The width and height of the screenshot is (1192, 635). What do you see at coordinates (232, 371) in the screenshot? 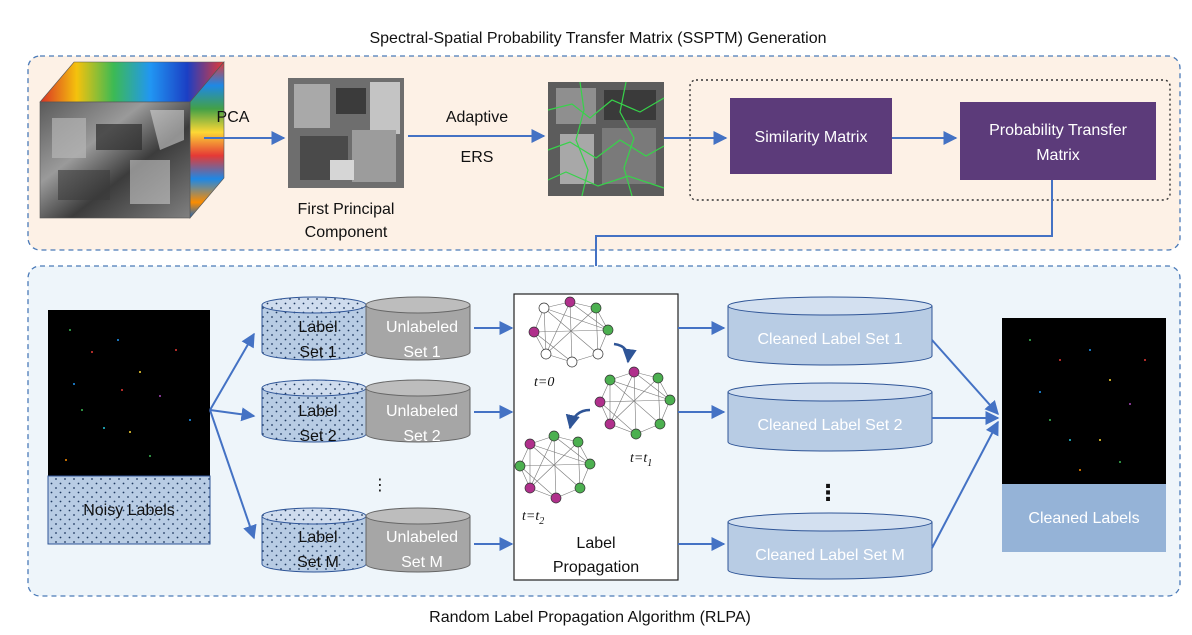
I see `noisy-to-set1-arrow` at bounding box center [232, 371].